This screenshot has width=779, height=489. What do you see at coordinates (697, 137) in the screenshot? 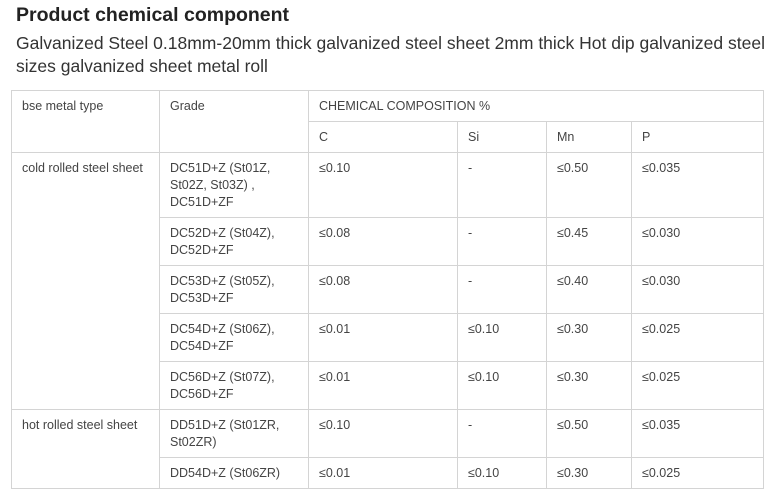
I see `header-element-p: P` at bounding box center [697, 137].